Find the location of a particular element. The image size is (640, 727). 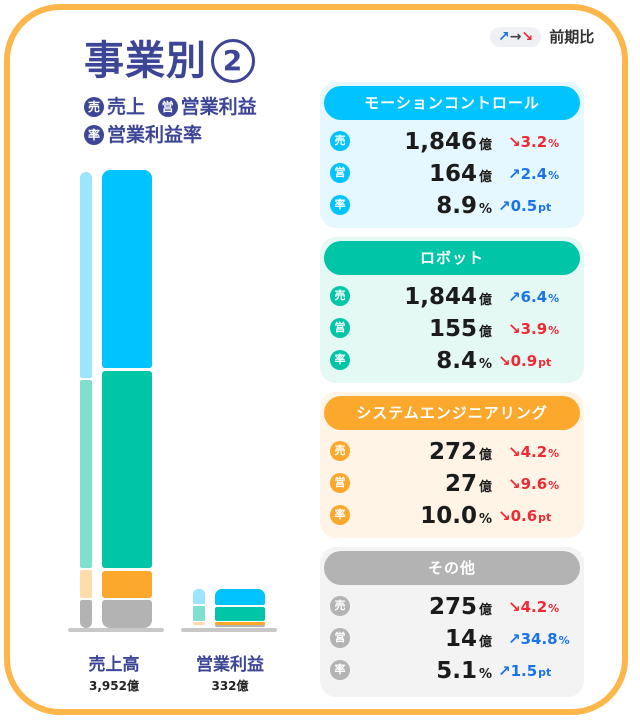

sales-bar-system-engineering is located at coordinates (127, 584).